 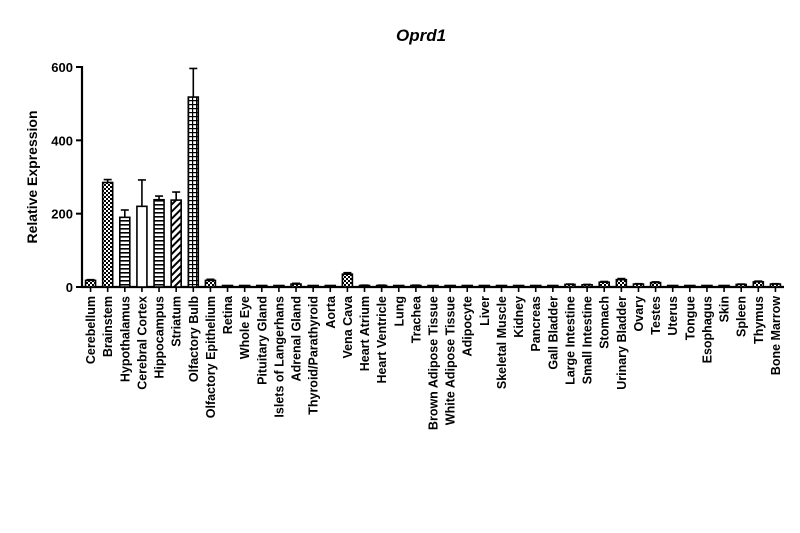 I want to click on x-tick-label: Heart Atrium, so click(x=365, y=333).